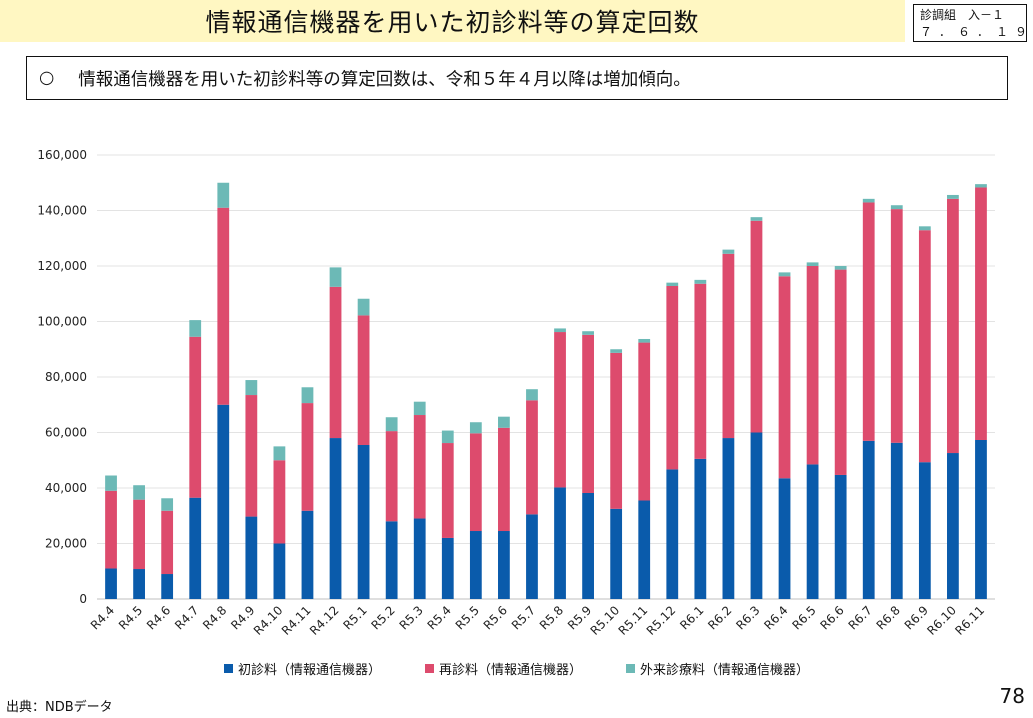 The image size is (1033, 718). I want to click on x-tick-label: R6.1, so click(691, 617).